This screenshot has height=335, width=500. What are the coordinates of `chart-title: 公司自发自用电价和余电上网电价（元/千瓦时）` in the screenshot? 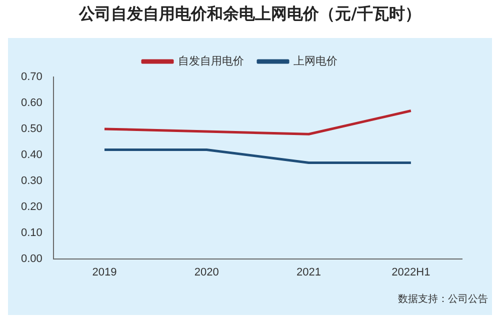 It's located at (250, 14).